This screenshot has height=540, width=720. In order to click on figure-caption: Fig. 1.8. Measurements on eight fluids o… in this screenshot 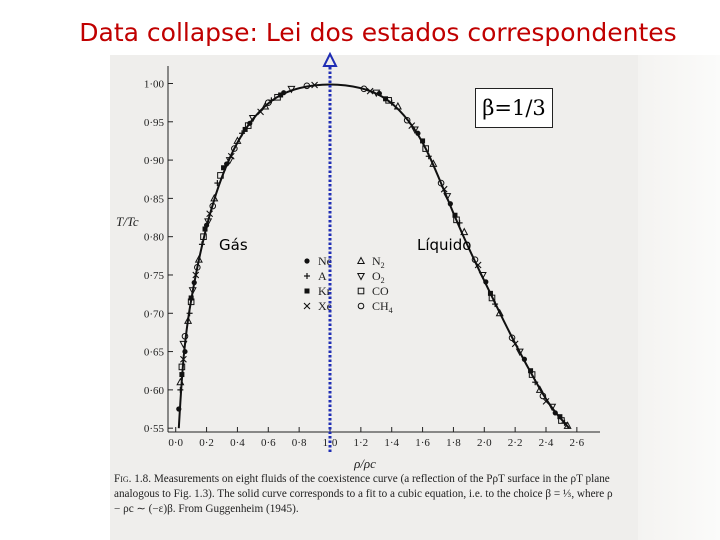, I will do `click(364, 494)`.